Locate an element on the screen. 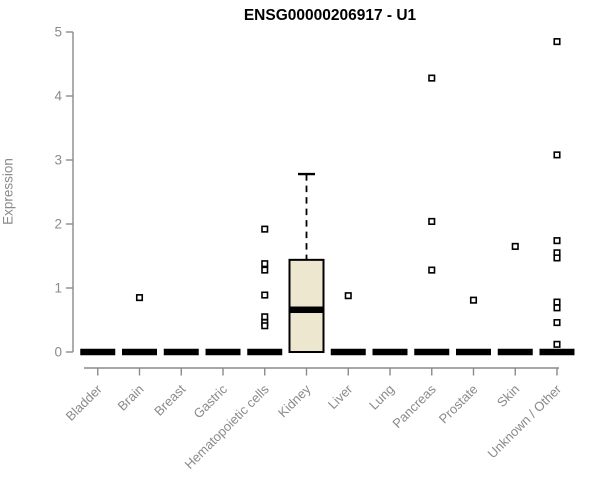 The image size is (600, 500). x-tick-label: Unknown / Other is located at coordinates (525, 421).